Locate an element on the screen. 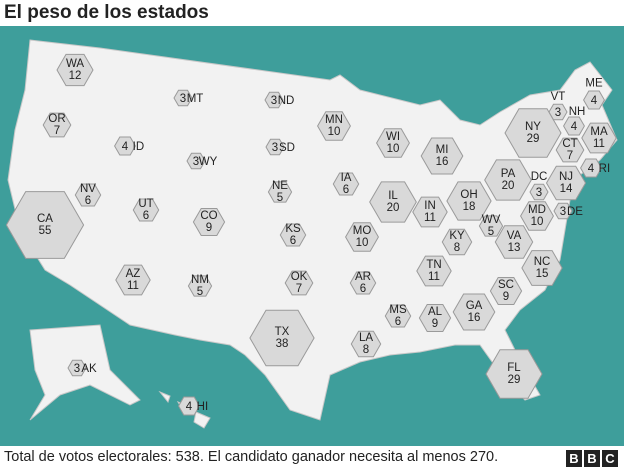 The height and width of the screenshot is (472, 624). state-code: FL is located at coordinates (514, 368).